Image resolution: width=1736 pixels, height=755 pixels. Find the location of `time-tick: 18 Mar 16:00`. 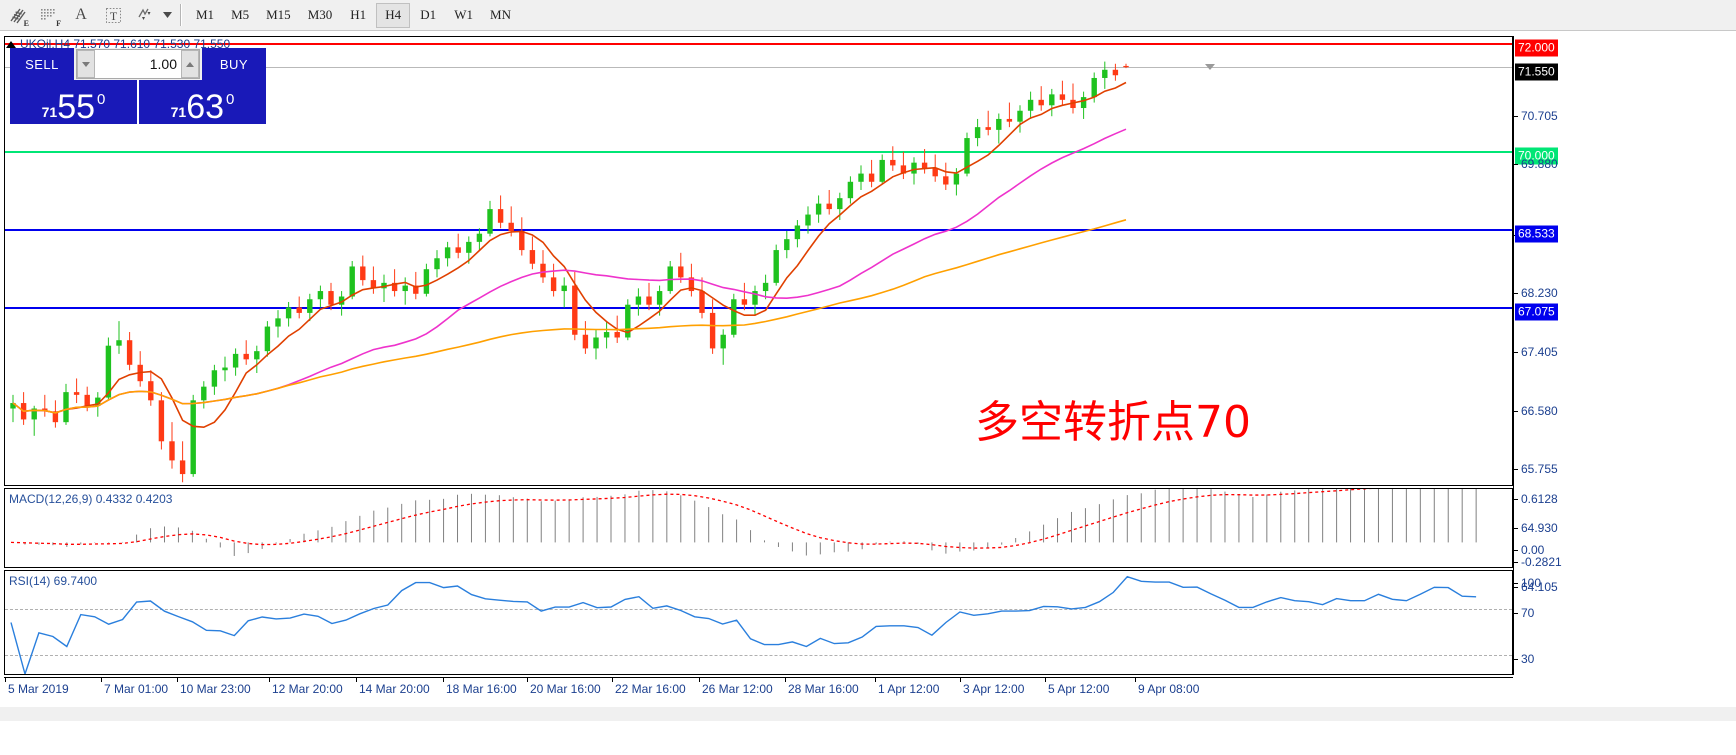

time-tick: 18 Mar 16:00 is located at coordinates (480, 687).